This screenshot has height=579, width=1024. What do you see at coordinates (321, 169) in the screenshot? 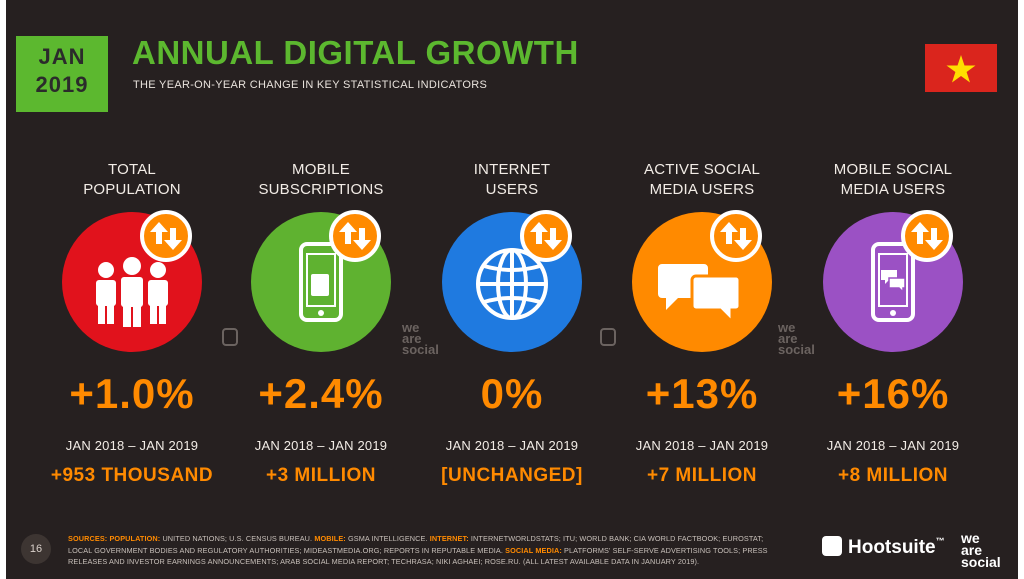
I see `metric-label-line-1: MOBILE` at bounding box center [321, 169].